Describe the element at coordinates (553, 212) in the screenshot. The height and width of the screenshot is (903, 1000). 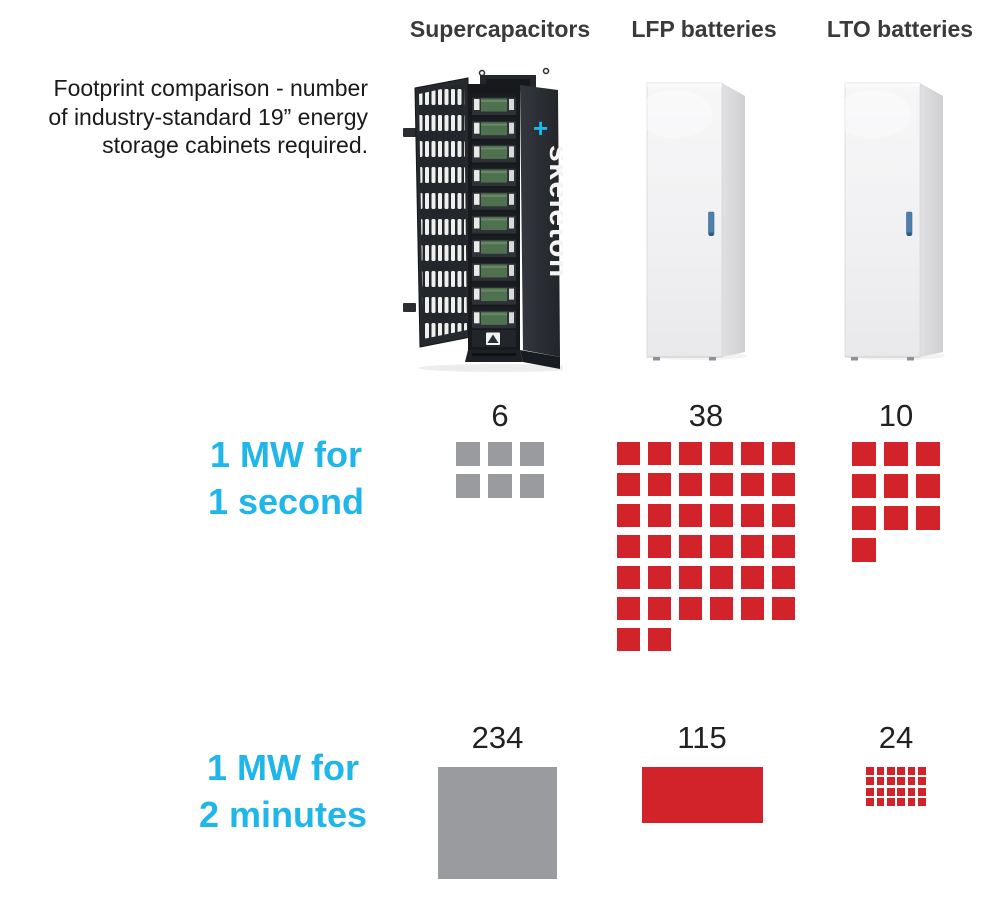
I see `skeleton-logo-text: skeleton` at that location.